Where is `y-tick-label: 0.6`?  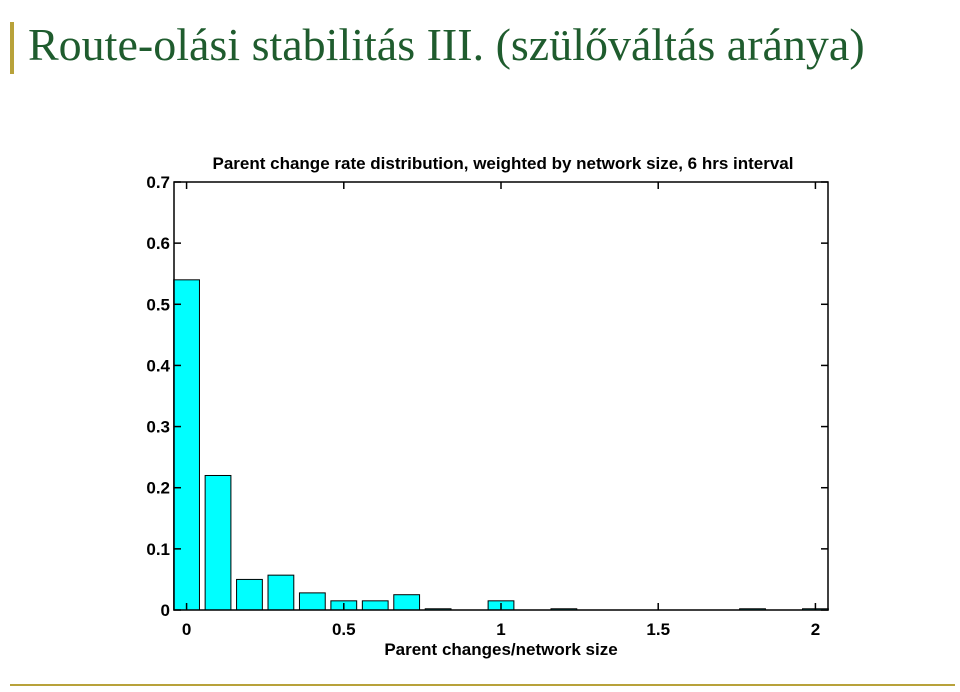 y-tick-label: 0.6 is located at coordinates (158, 243).